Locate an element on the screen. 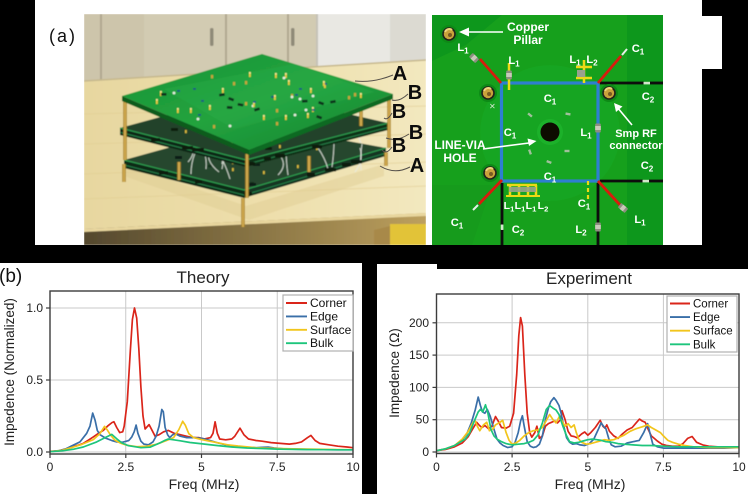  svg-text: 0.5 is located at coordinates (34, 380).